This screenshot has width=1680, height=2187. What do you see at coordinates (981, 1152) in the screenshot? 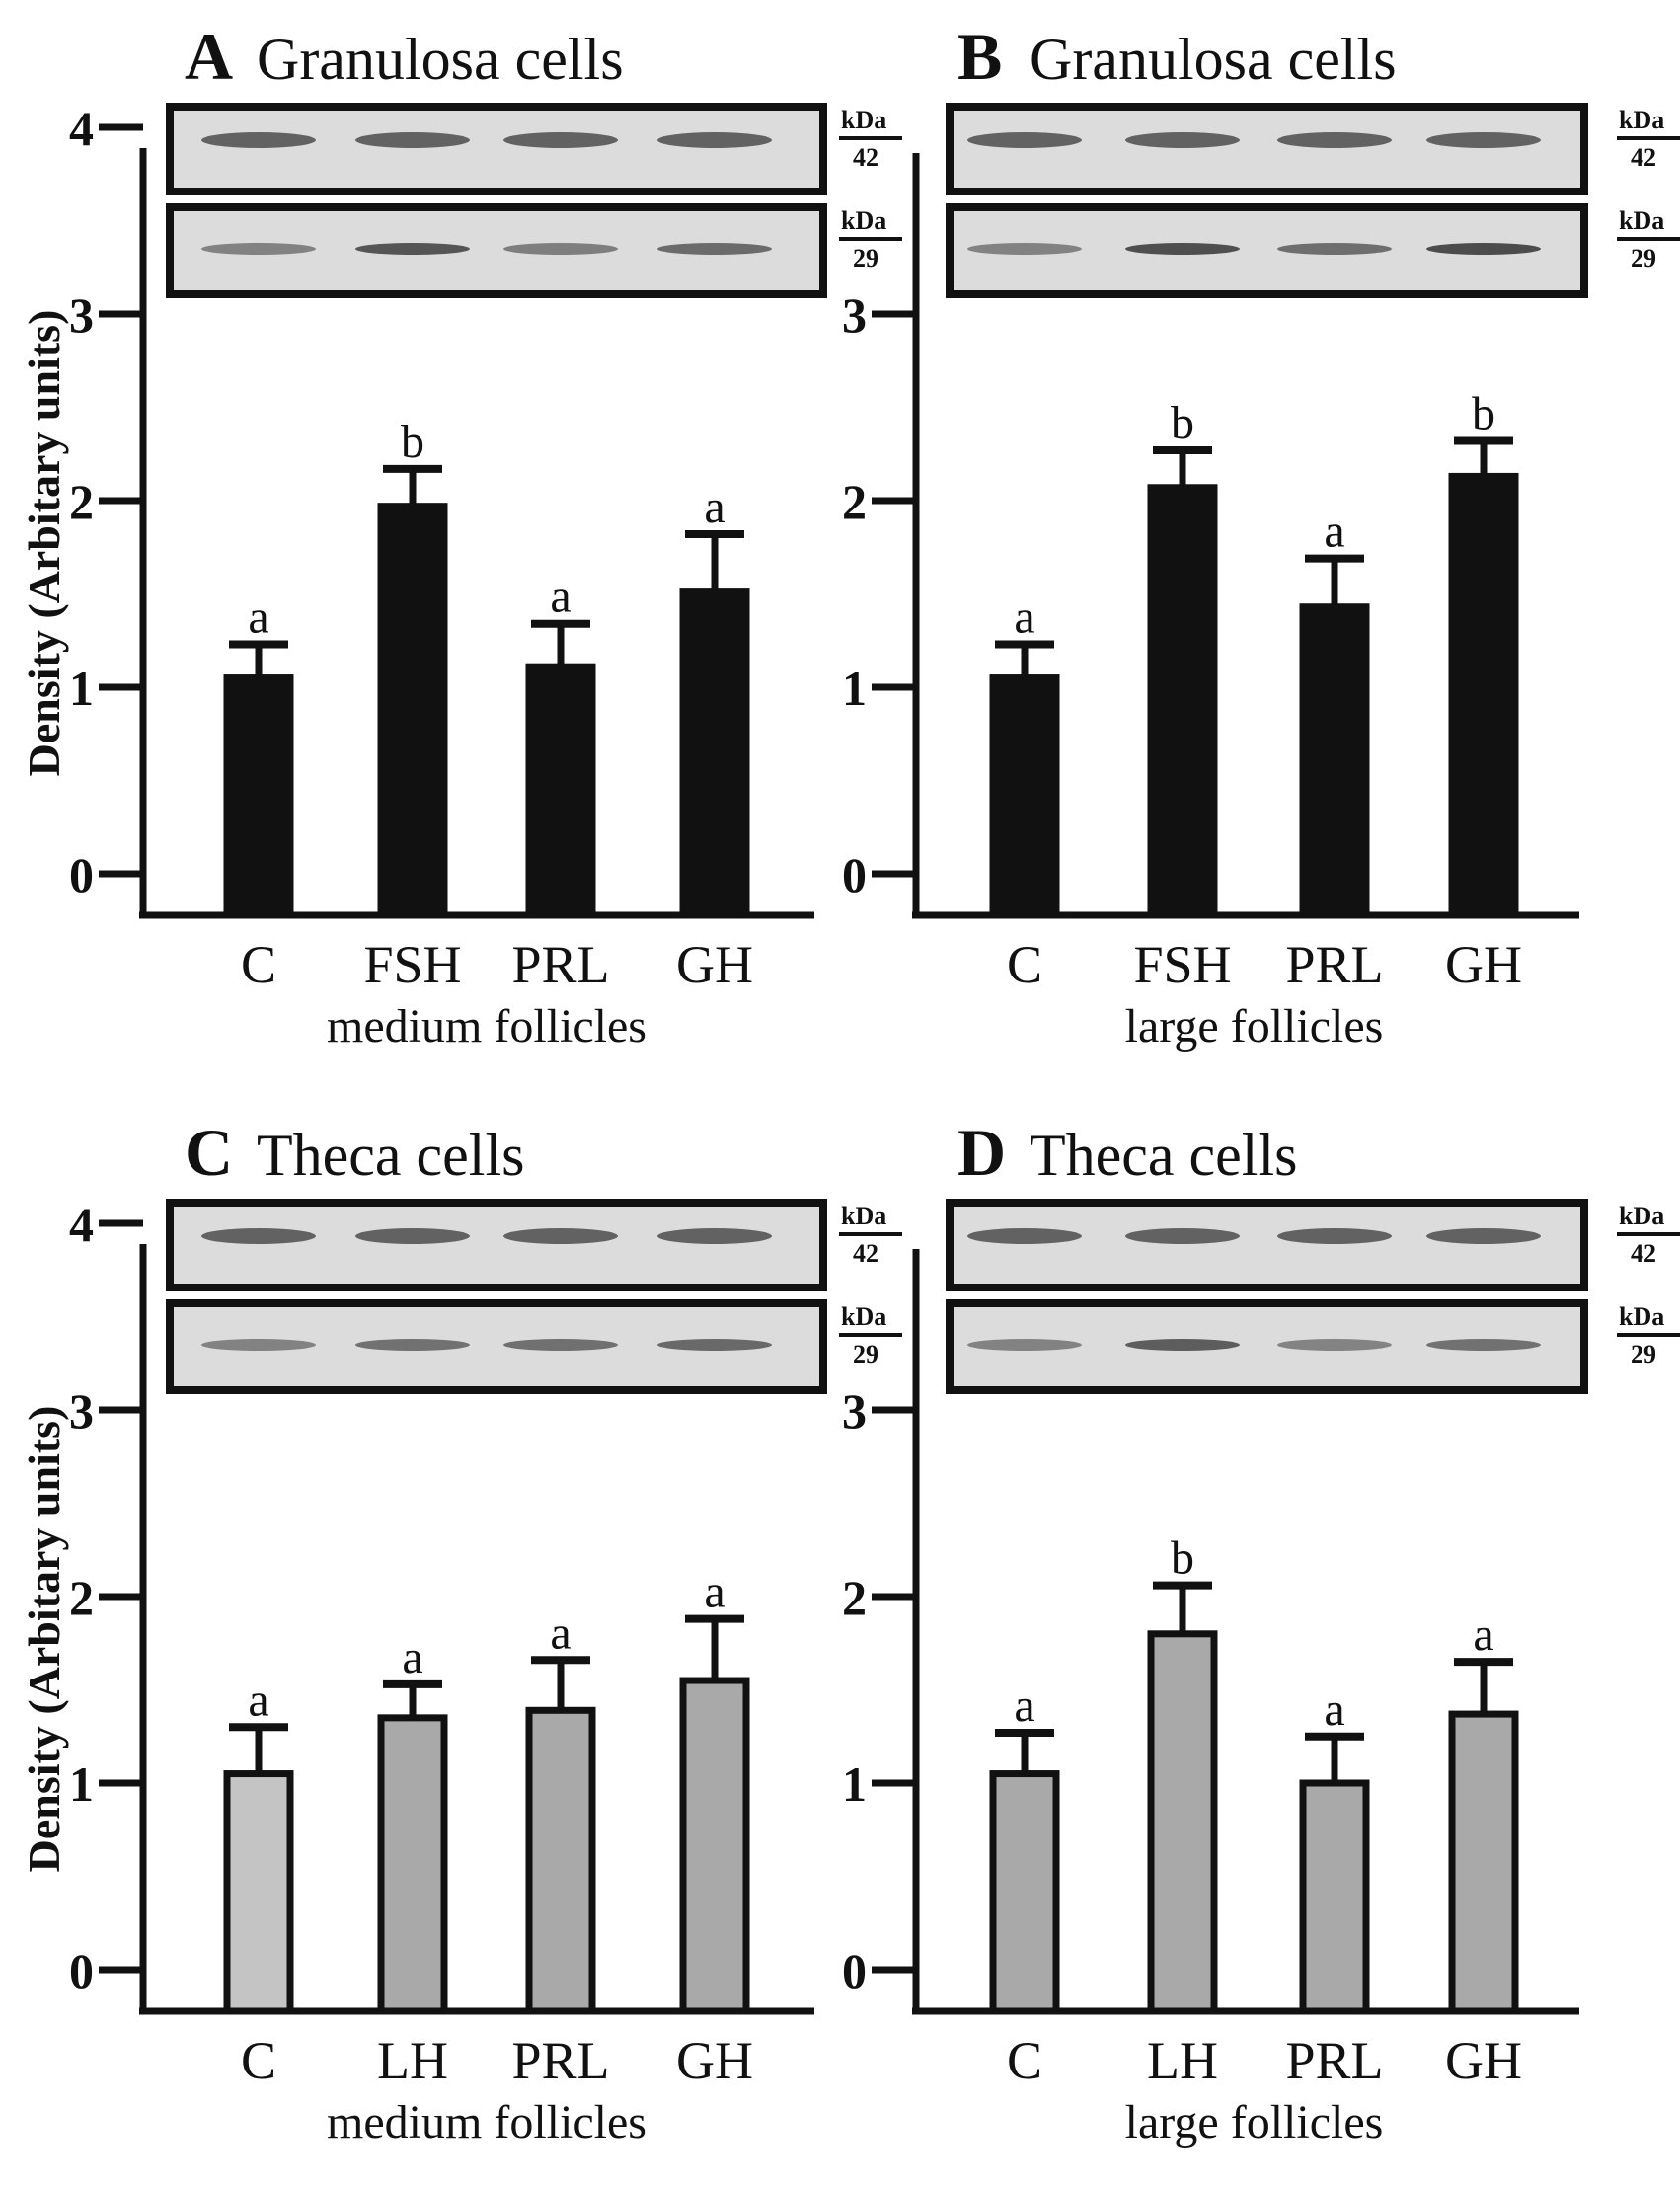
I see `panel-letter: D` at bounding box center [981, 1152].